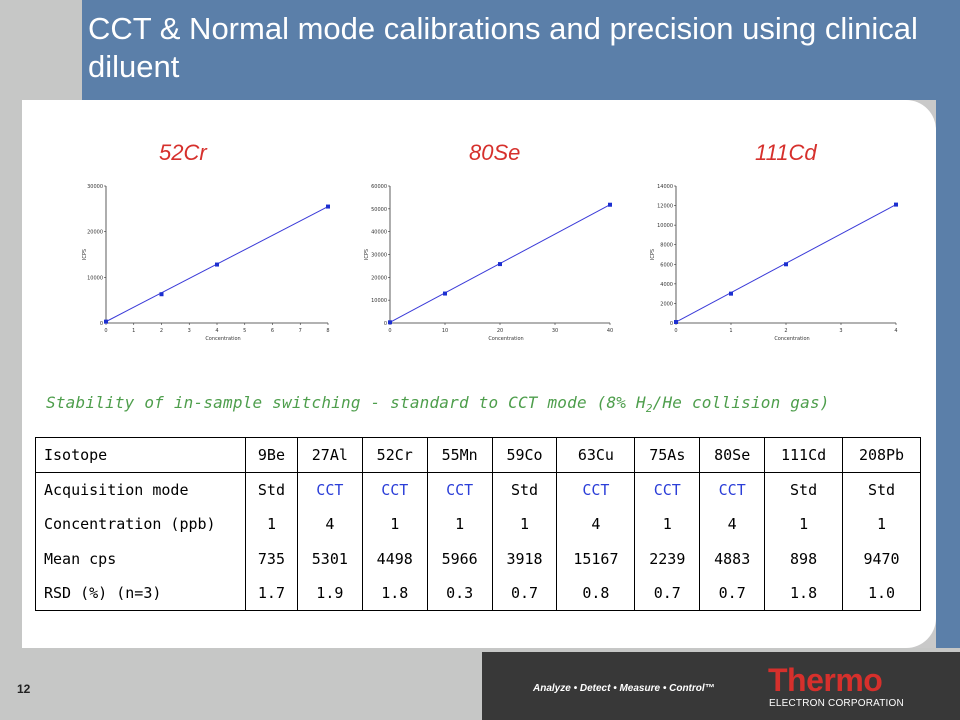  I want to click on y-tick-label: 40000, so click(379, 233).